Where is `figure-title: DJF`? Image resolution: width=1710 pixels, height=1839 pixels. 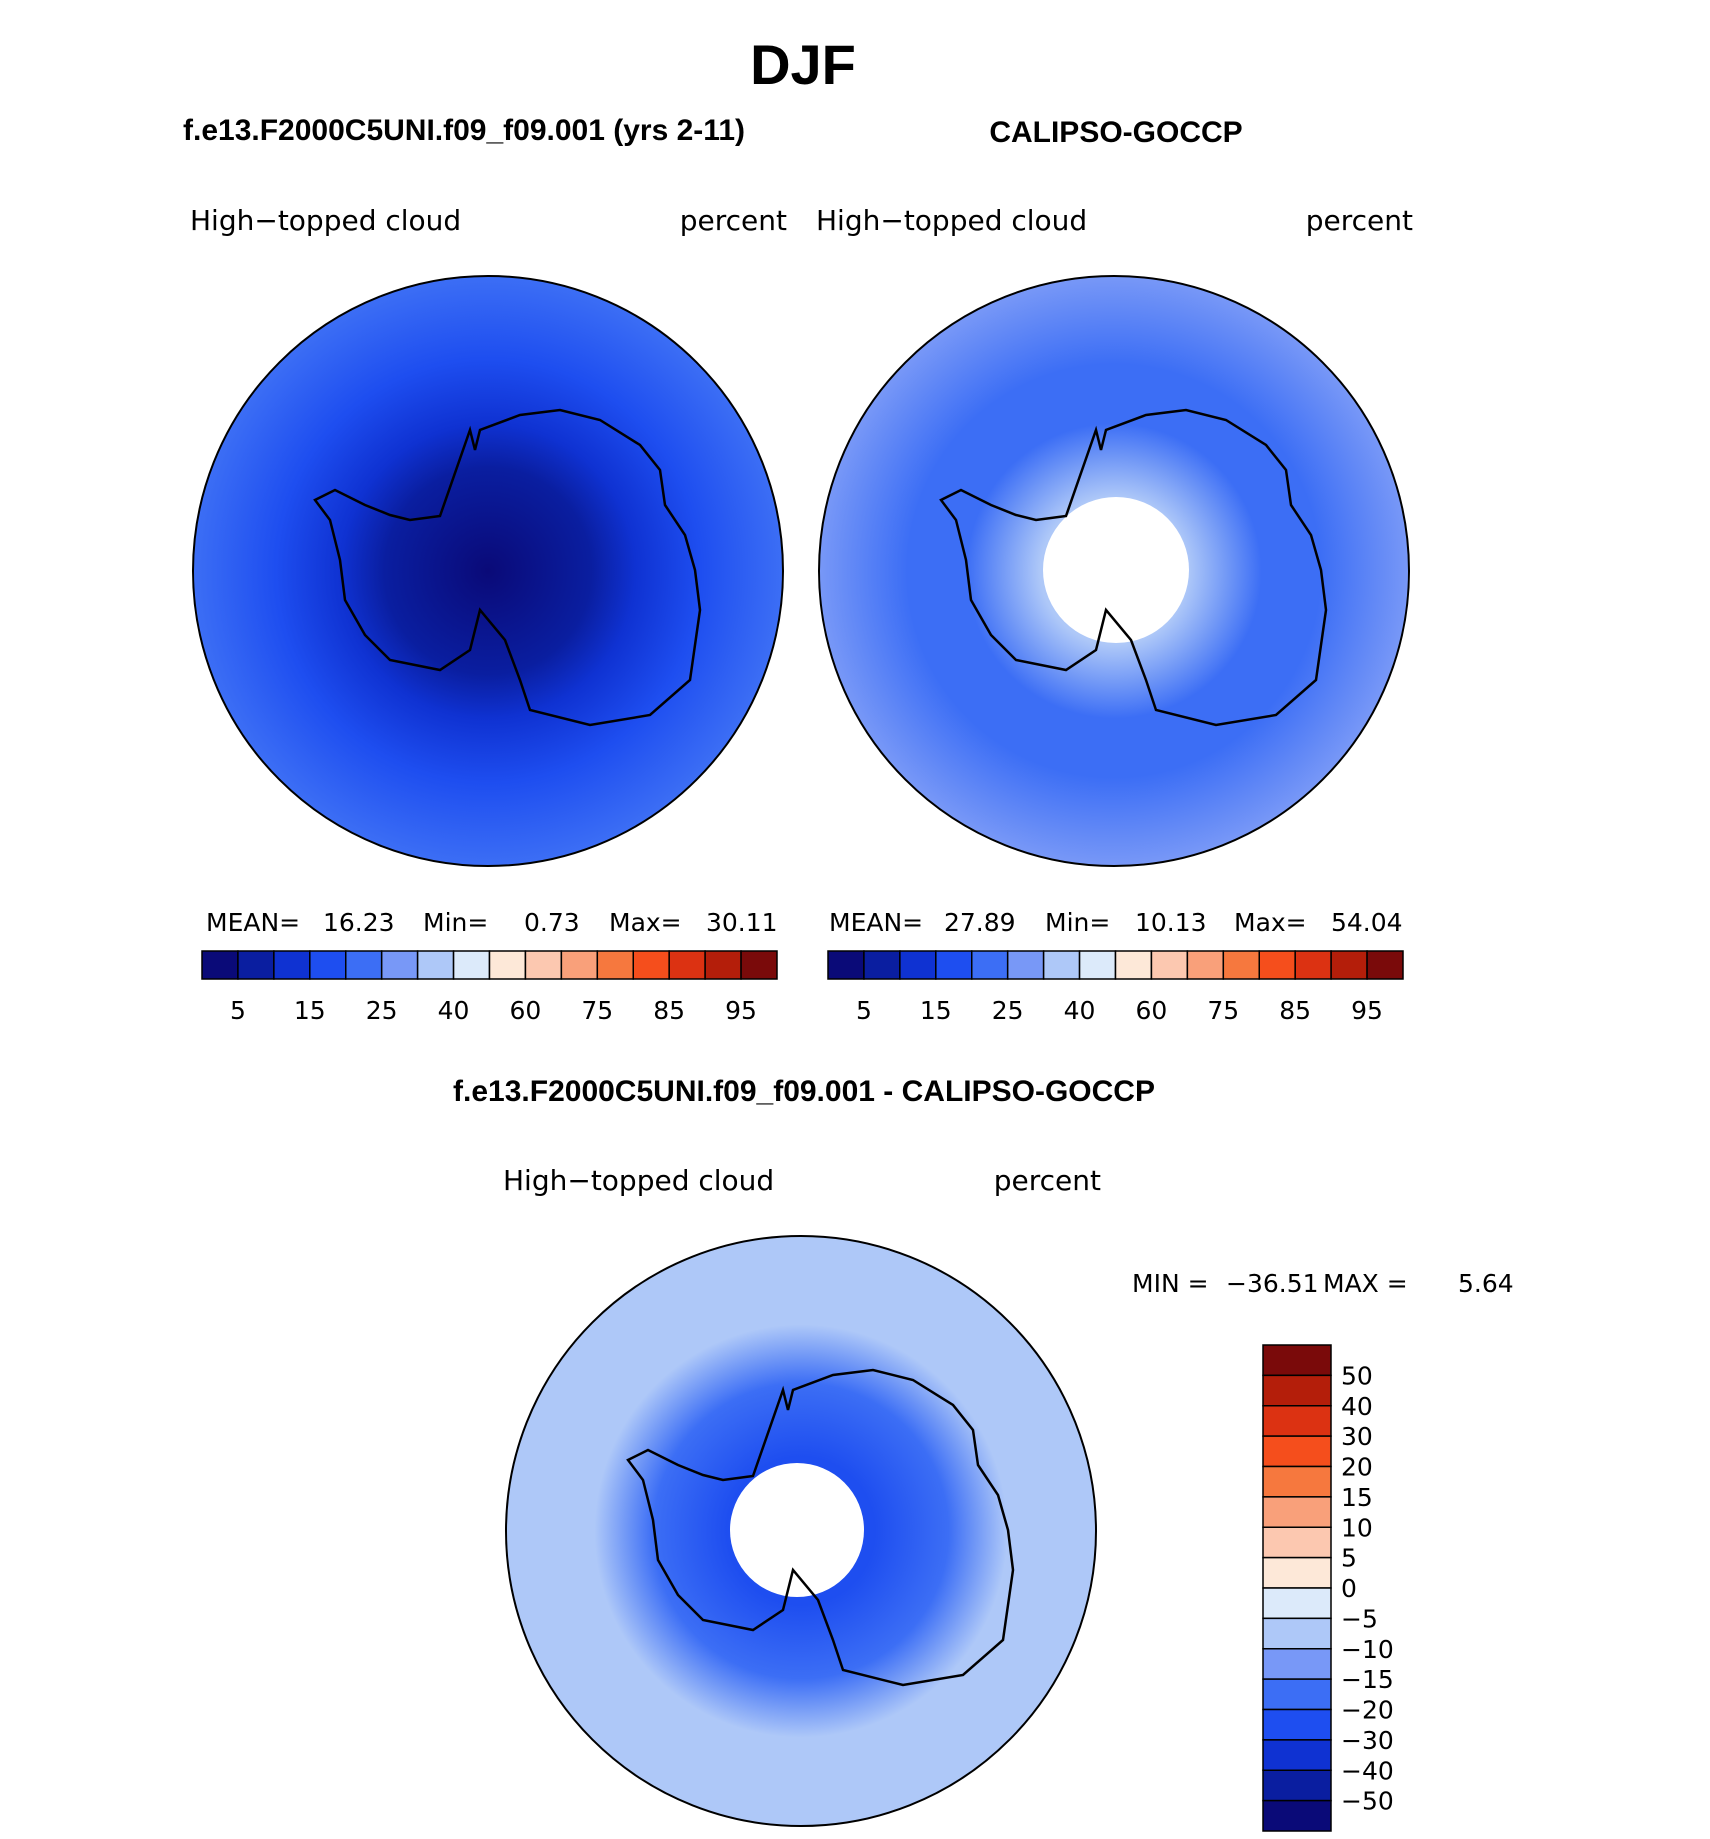 figure-title: DJF is located at coordinates (803, 64).